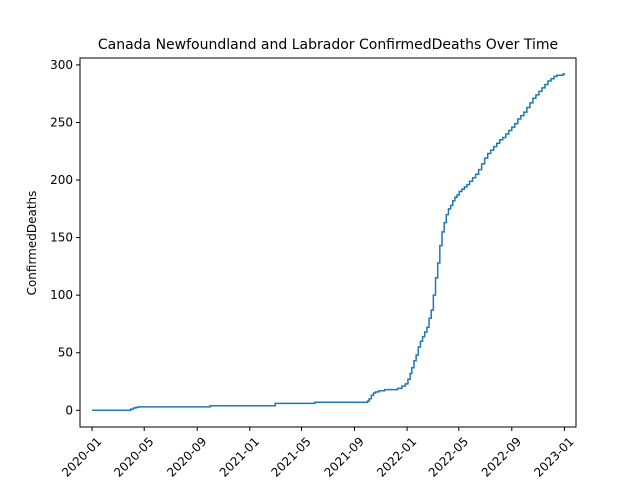 Image resolution: width=640 pixels, height=480 pixels. Describe the element at coordinates (69, 410) in the screenshot. I see `y-tick-label: 0` at that location.